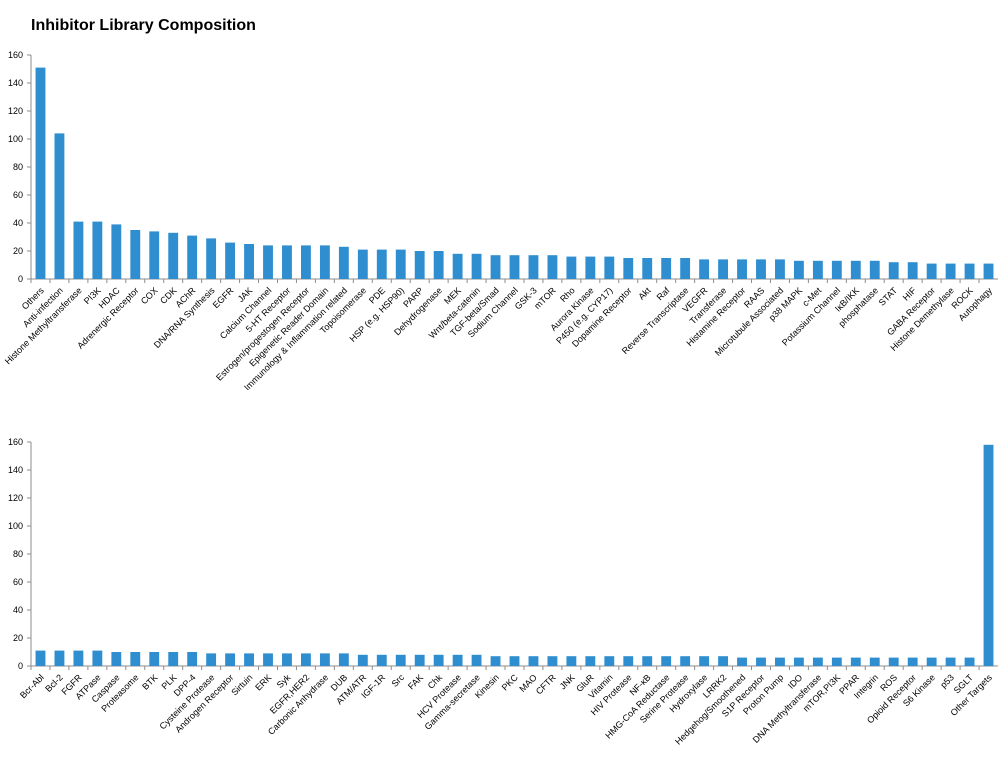  Describe the element at coordinates (567, 681) in the screenshot. I see `category-label: JNK` at that location.